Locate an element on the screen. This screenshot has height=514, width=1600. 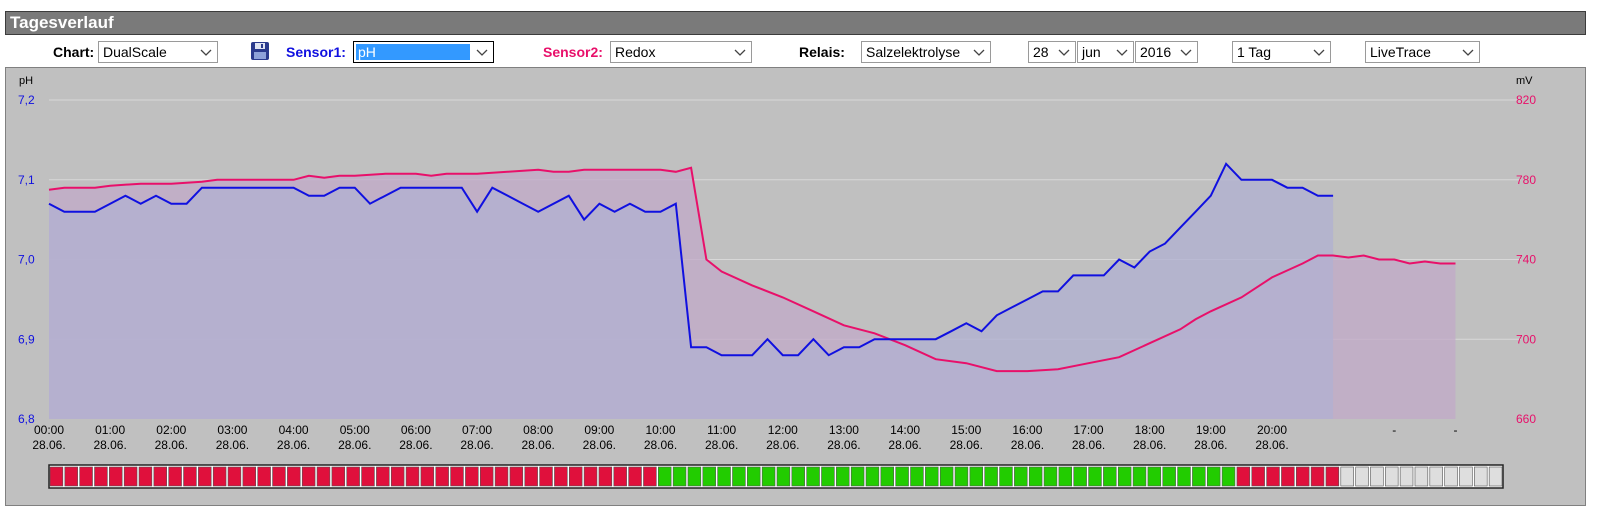
range-select: 1 Tag is located at coordinates (1281, 52).